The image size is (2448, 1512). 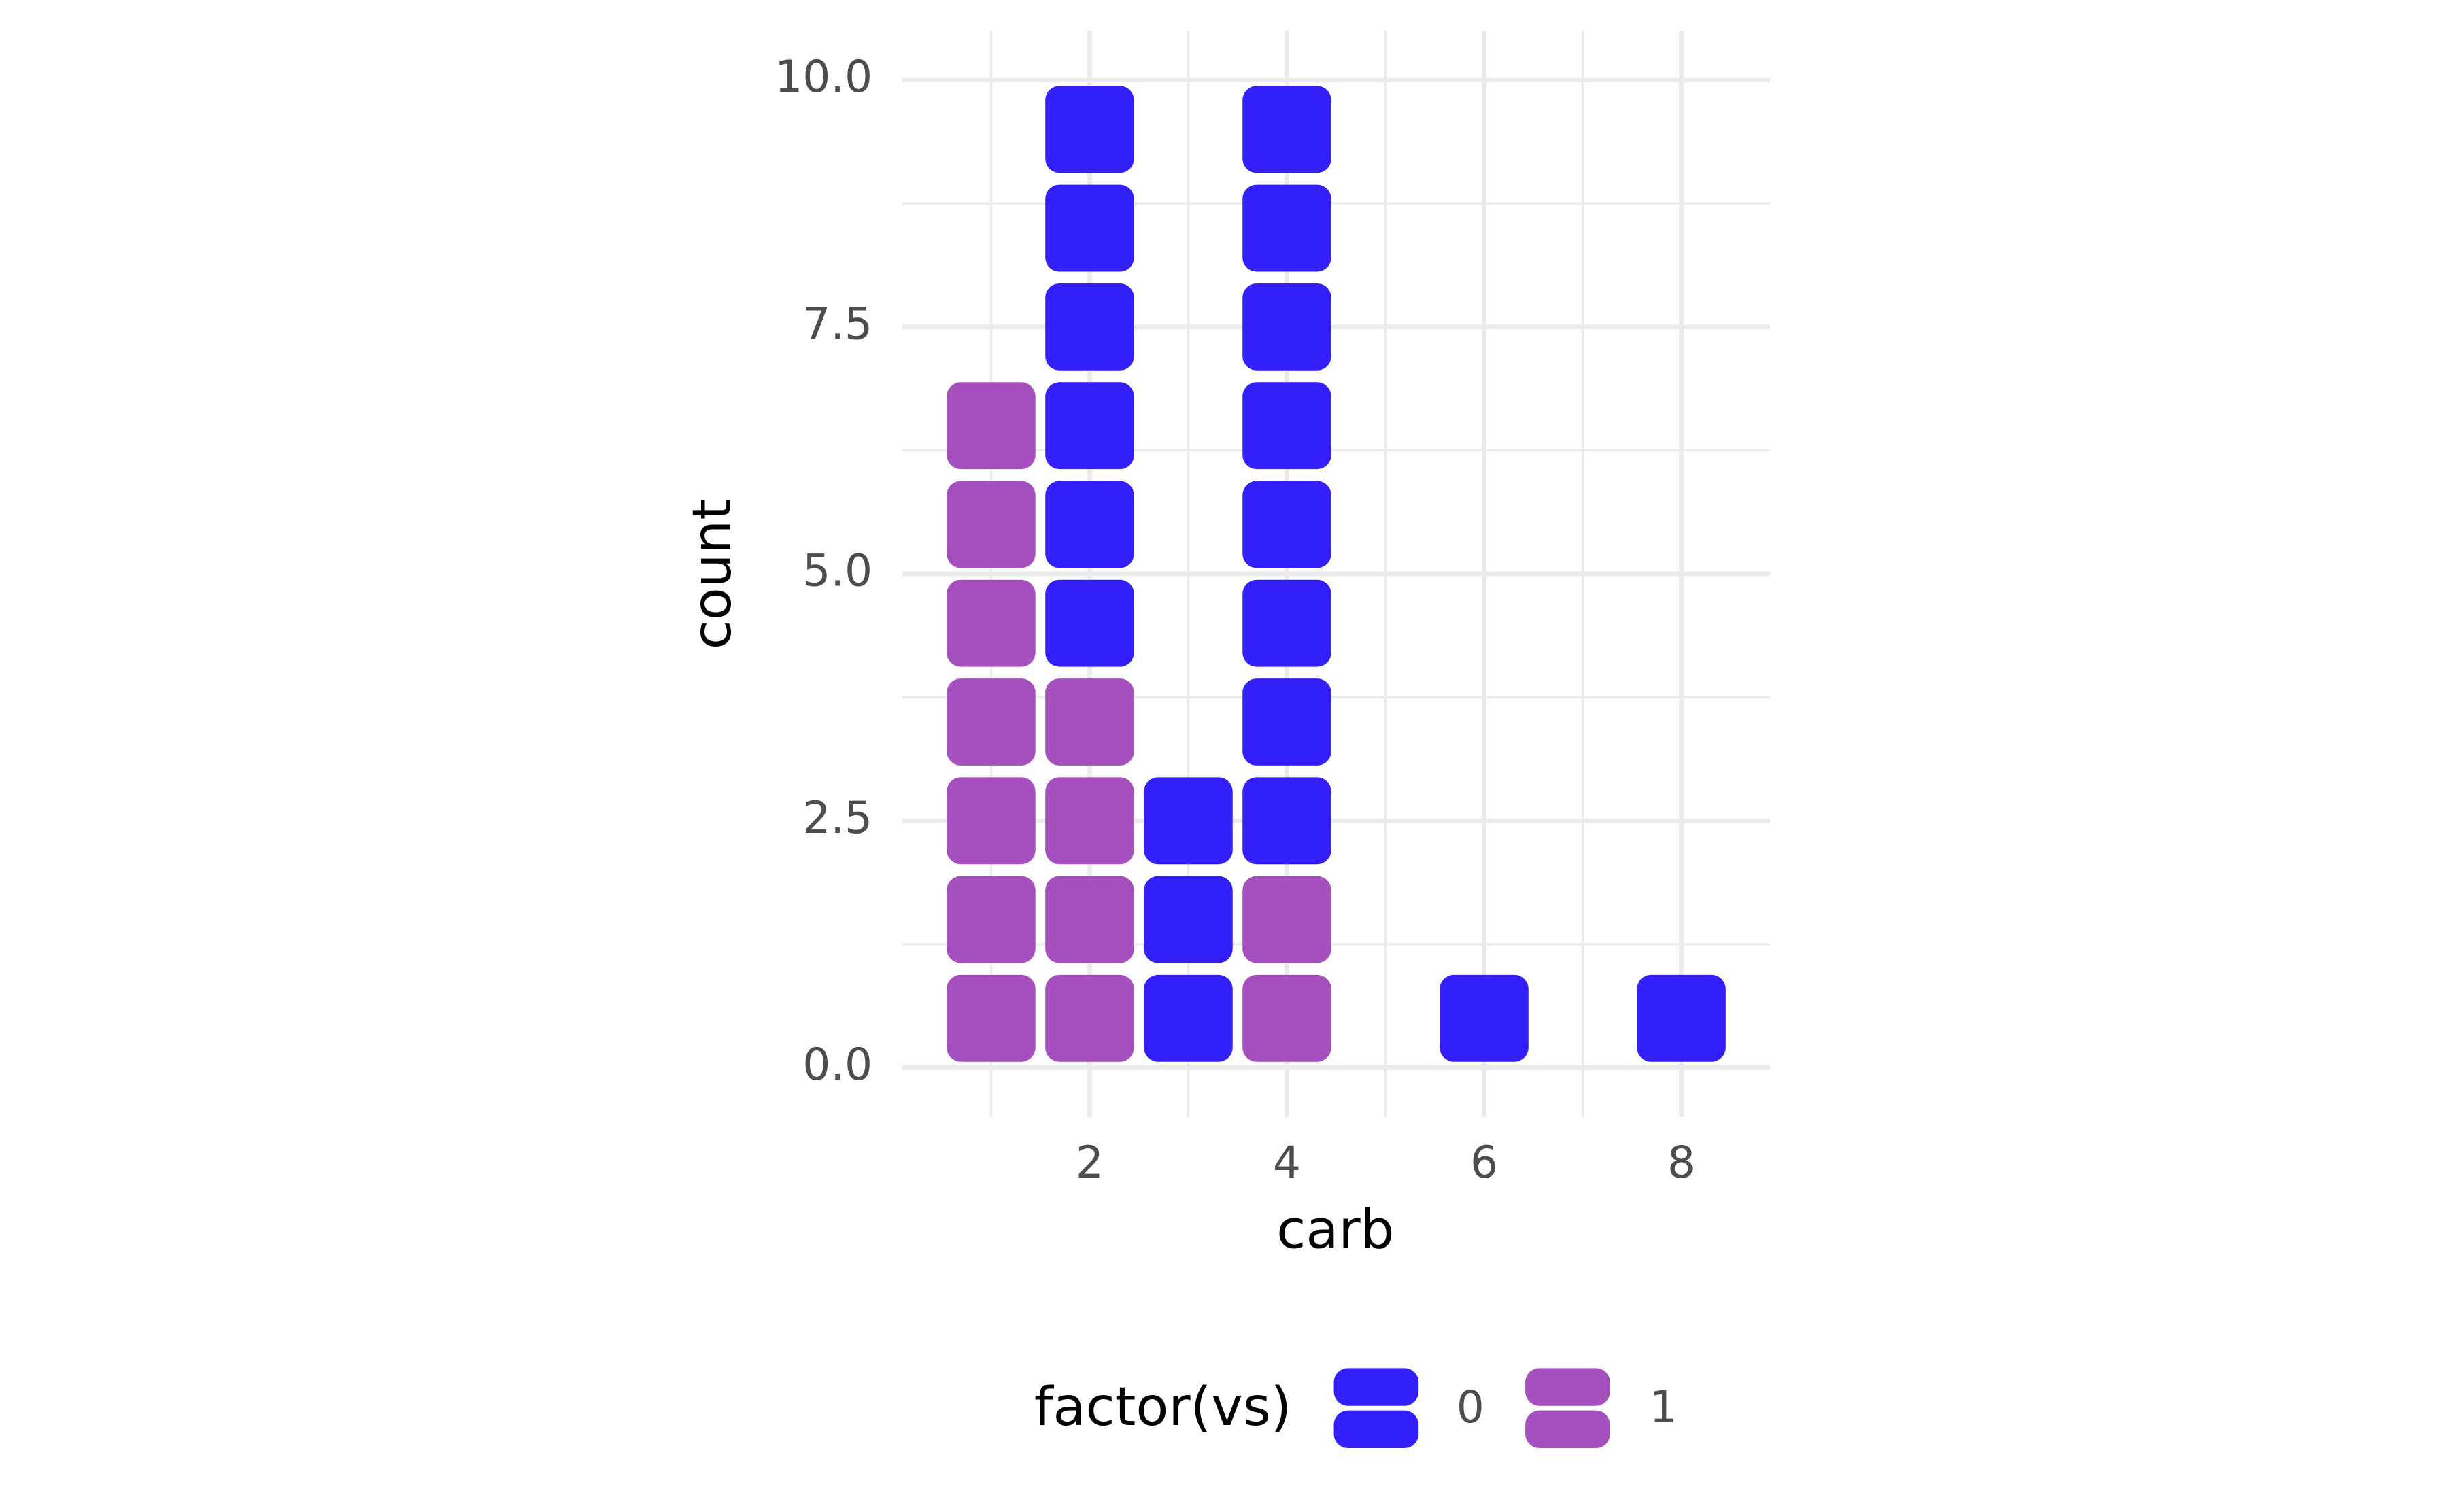 I want to click on x-axis-title: carb, so click(x=1335, y=1229).